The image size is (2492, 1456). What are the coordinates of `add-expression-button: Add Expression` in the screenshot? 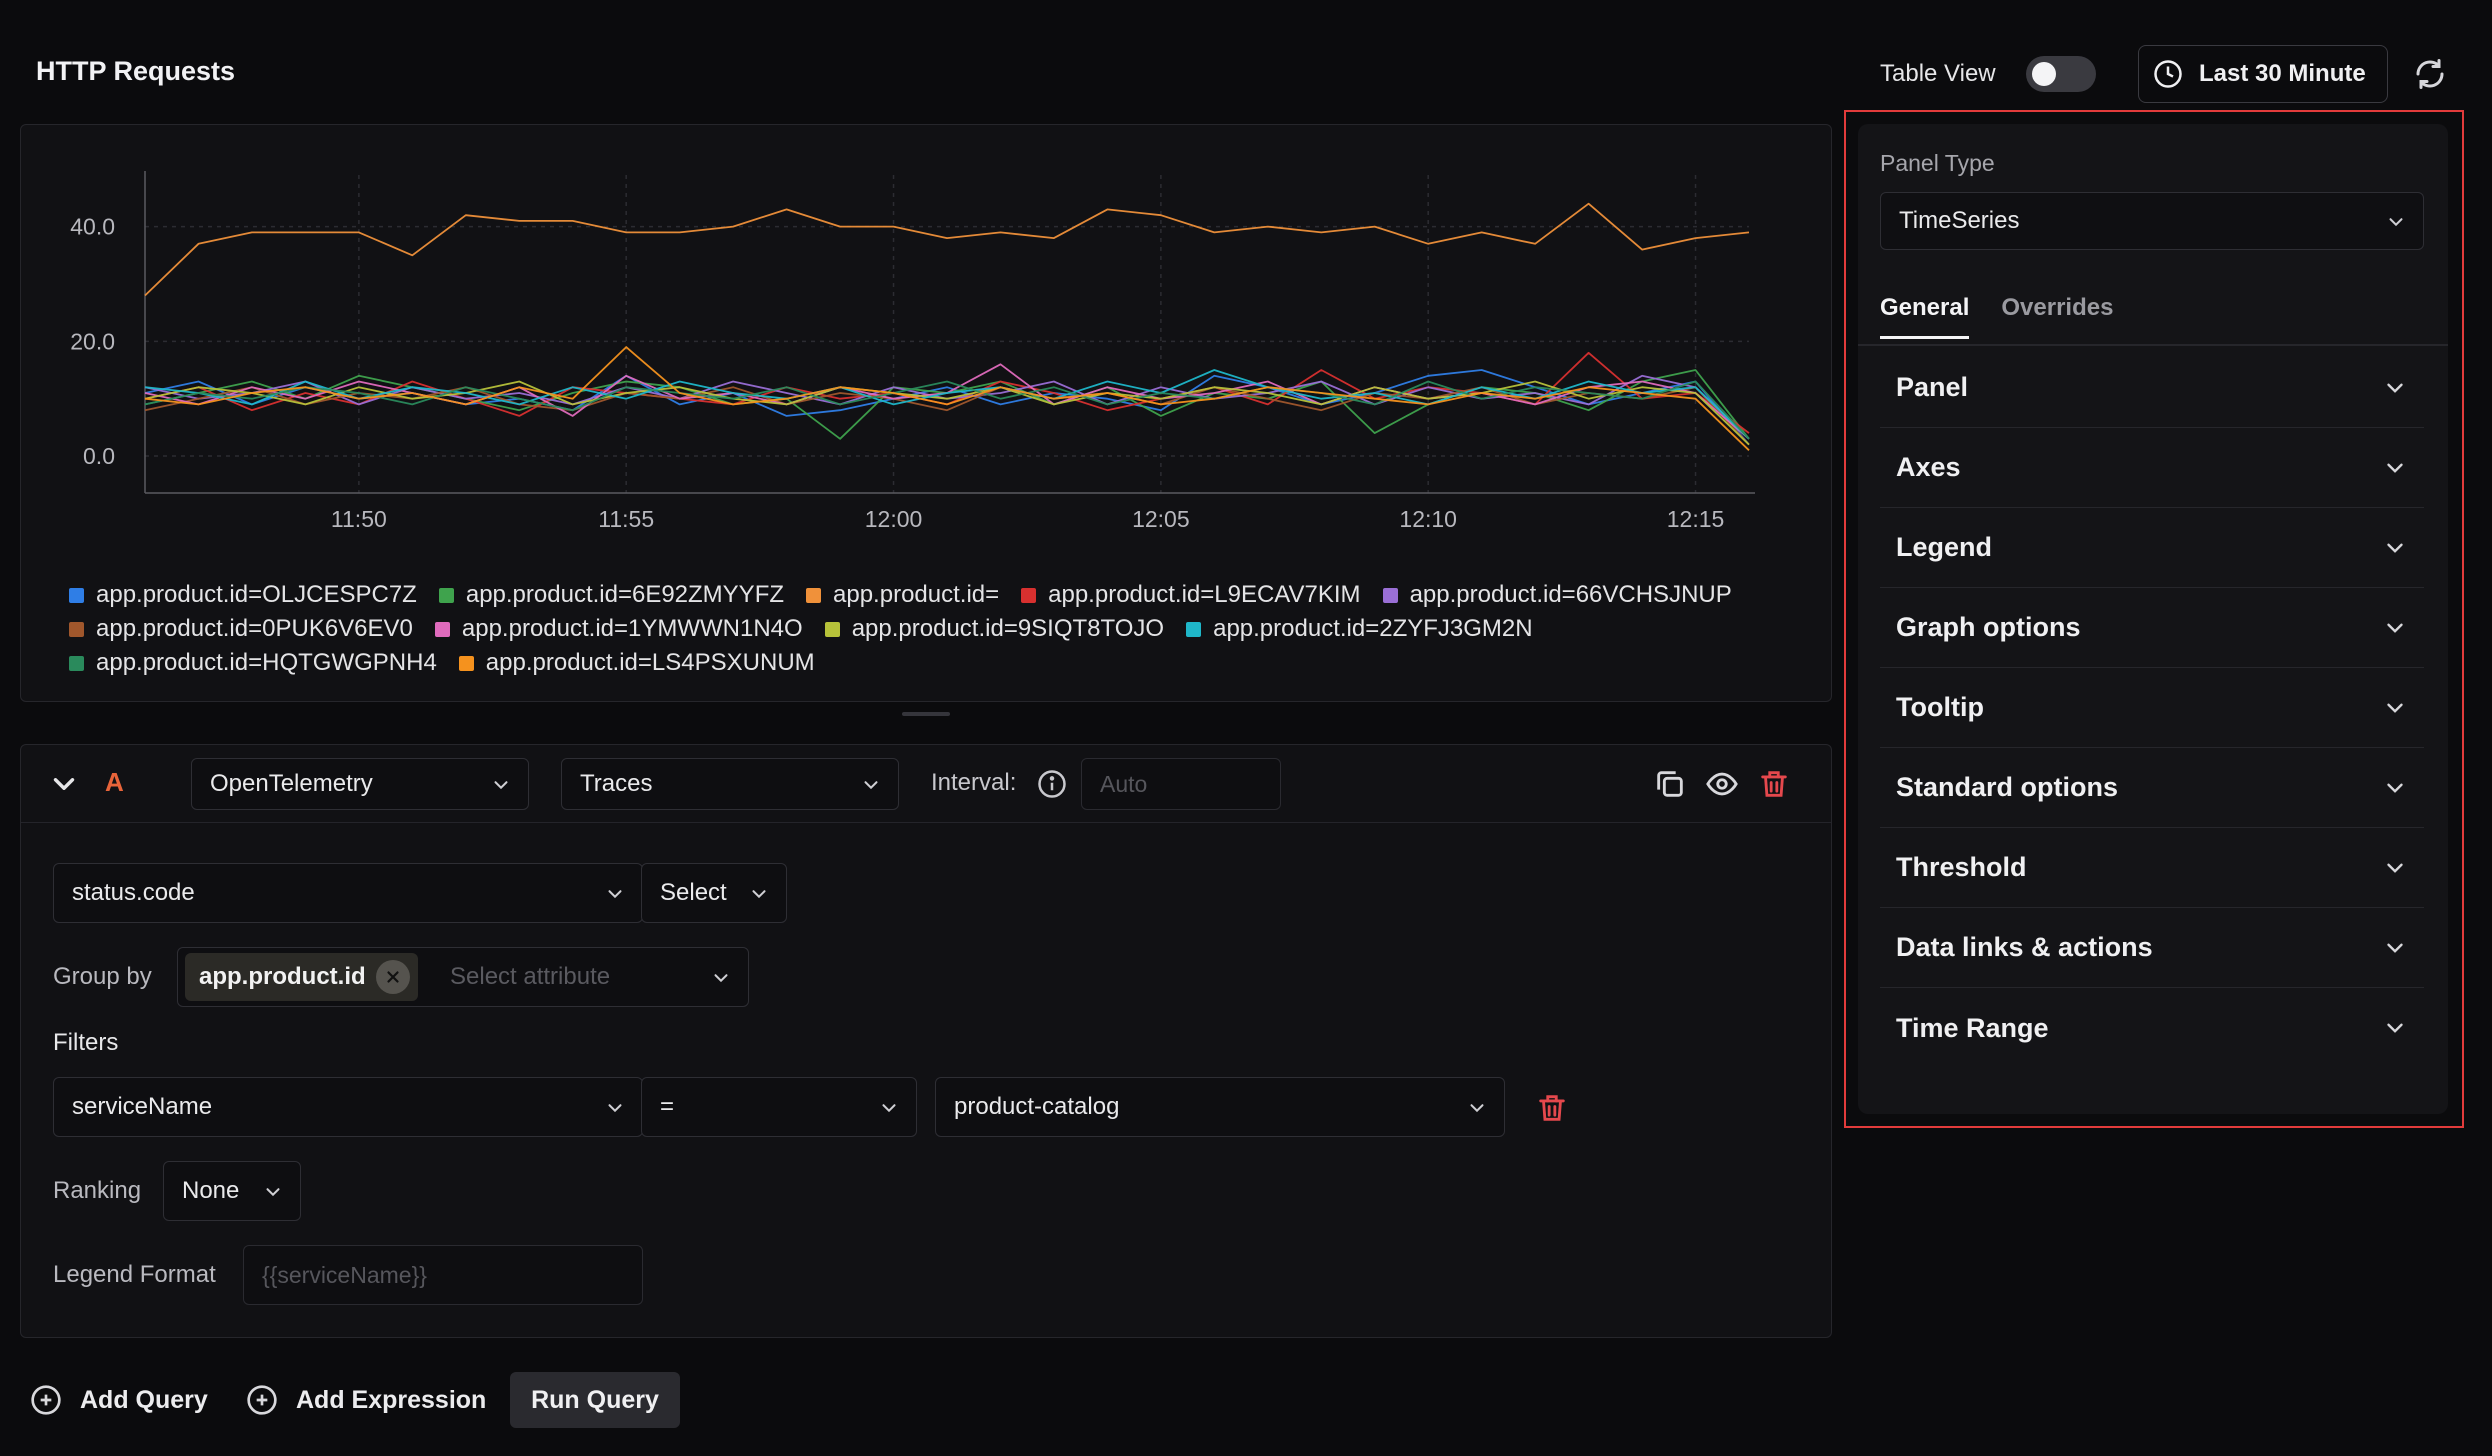 It's located at (366, 1400).